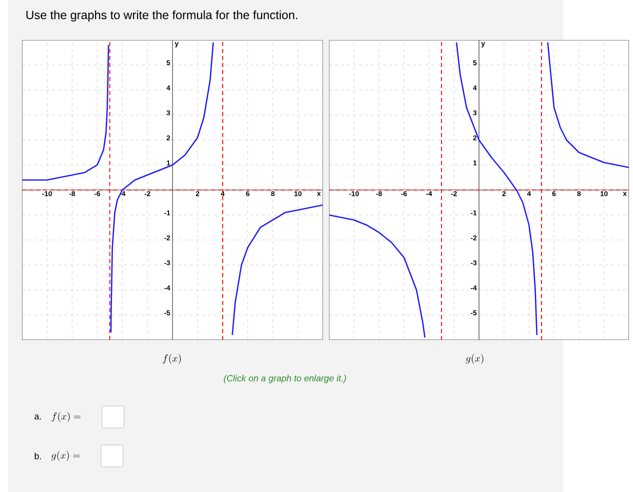  What do you see at coordinates (65, 455) in the screenshot?
I see `text: $g(x) =$` at bounding box center [65, 455].